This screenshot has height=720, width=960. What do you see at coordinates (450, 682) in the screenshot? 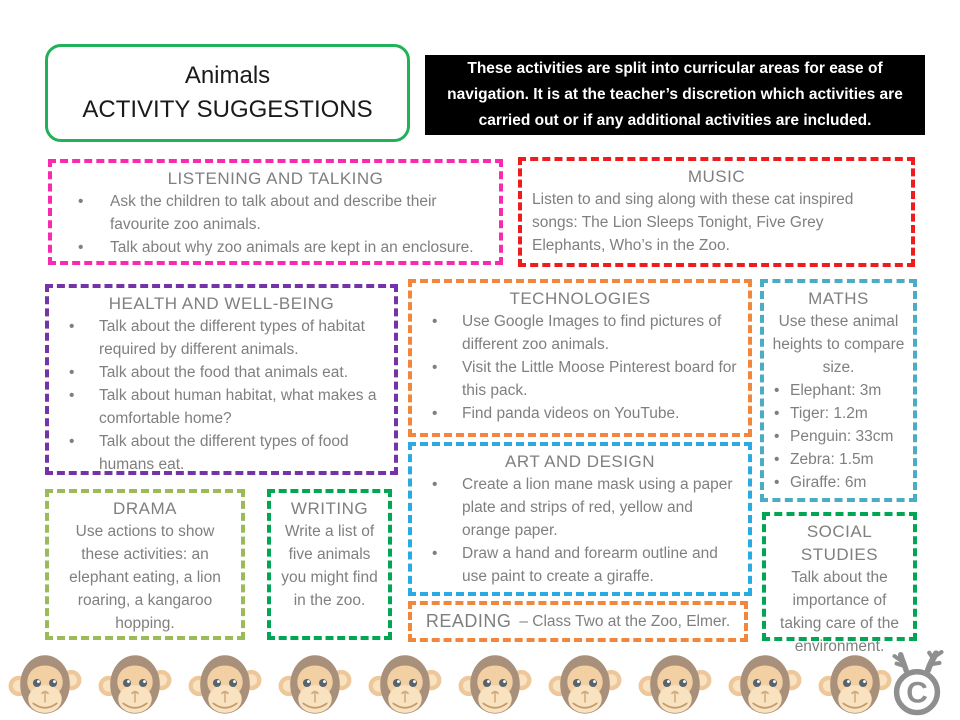
I see `monkey-border-row` at bounding box center [450, 682].